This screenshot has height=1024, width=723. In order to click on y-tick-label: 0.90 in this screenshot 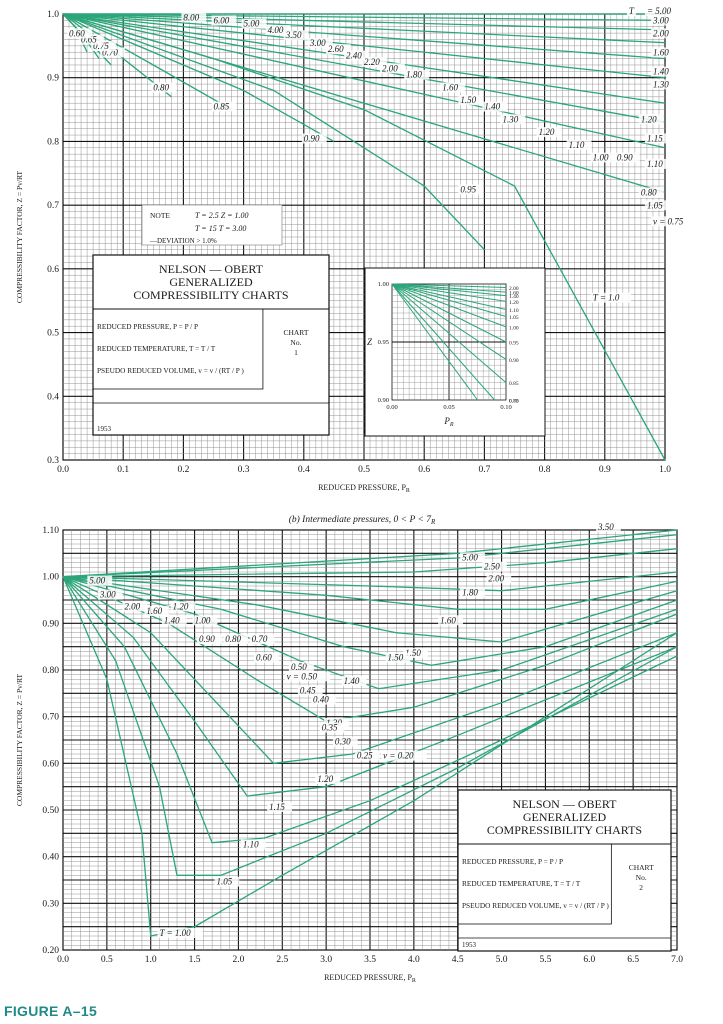, I will do `click(50, 624)`.